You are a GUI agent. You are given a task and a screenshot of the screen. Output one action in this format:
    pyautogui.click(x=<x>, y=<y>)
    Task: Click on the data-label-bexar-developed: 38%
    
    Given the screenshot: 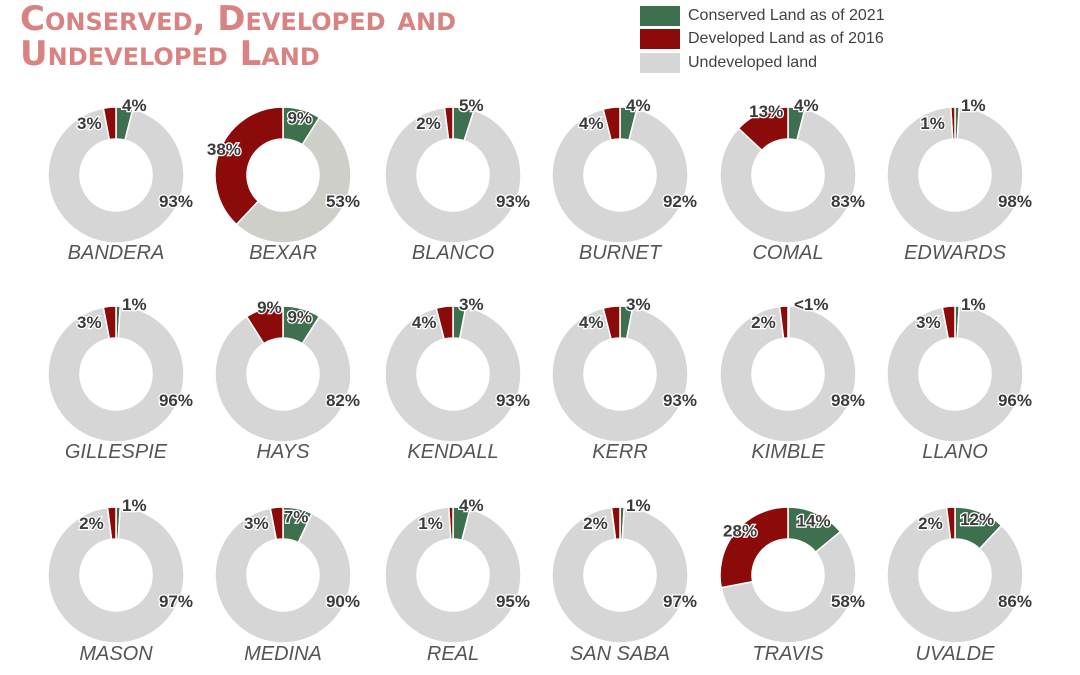 What is the action you would take?
    pyautogui.click(x=224, y=149)
    